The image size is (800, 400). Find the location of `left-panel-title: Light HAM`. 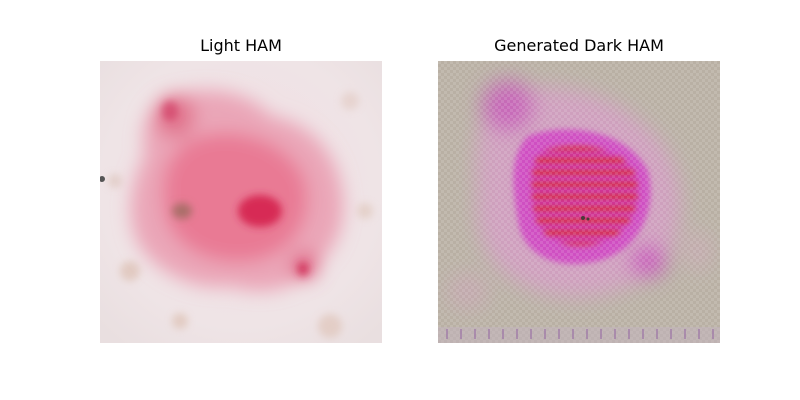

left-panel-title: Light HAM is located at coordinates (241, 45).